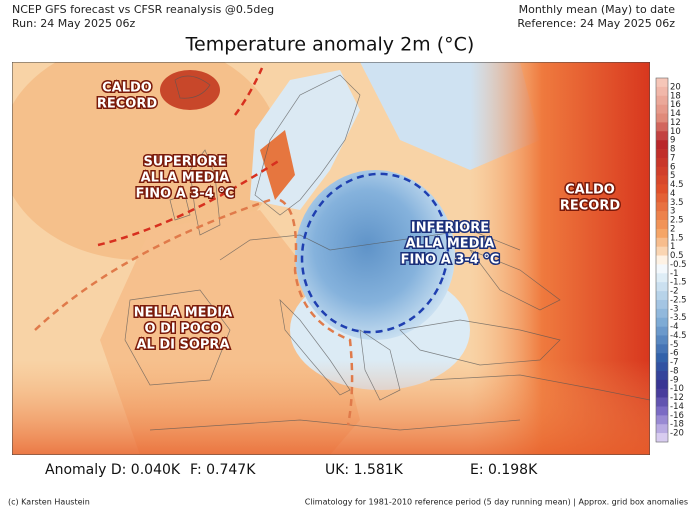 The height and width of the screenshot is (514, 690). I want to click on colorbar-label: 7, so click(672, 158).